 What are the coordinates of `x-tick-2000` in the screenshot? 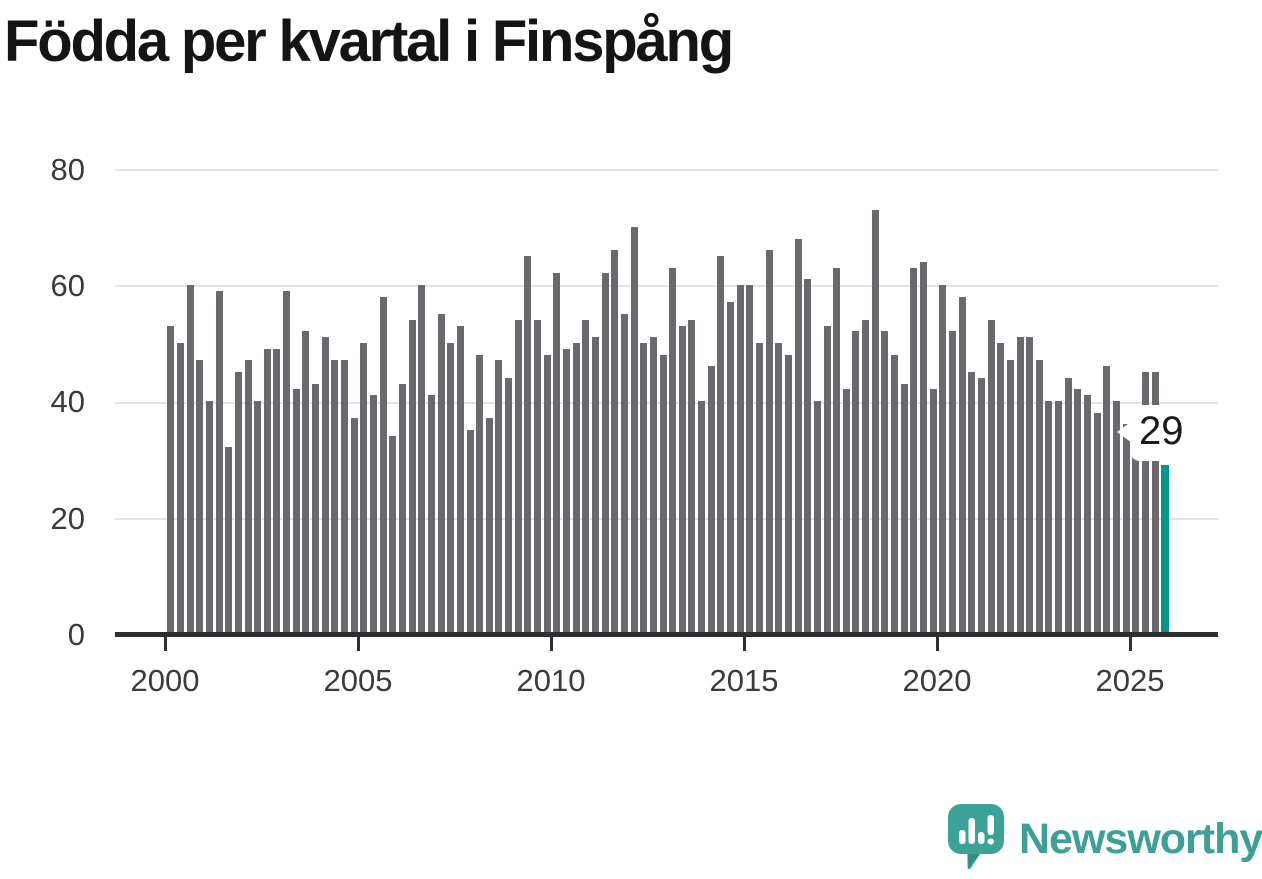 It's located at (165, 644).